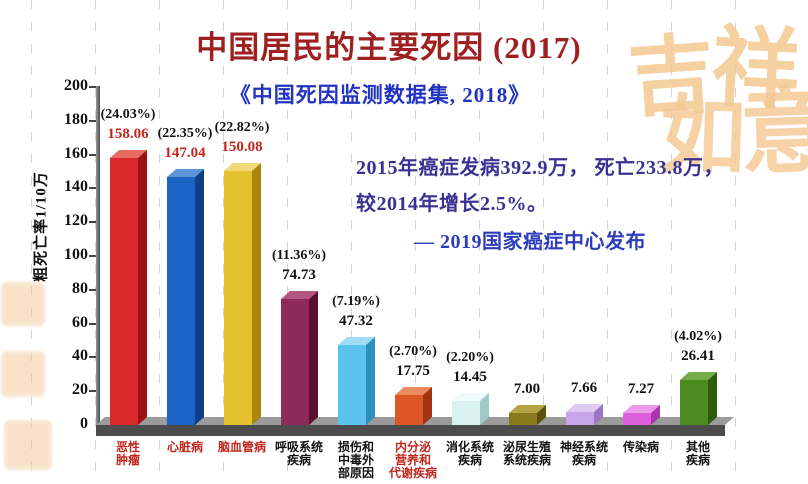  I want to click on bar-value-label: 14.45, so click(470, 377).